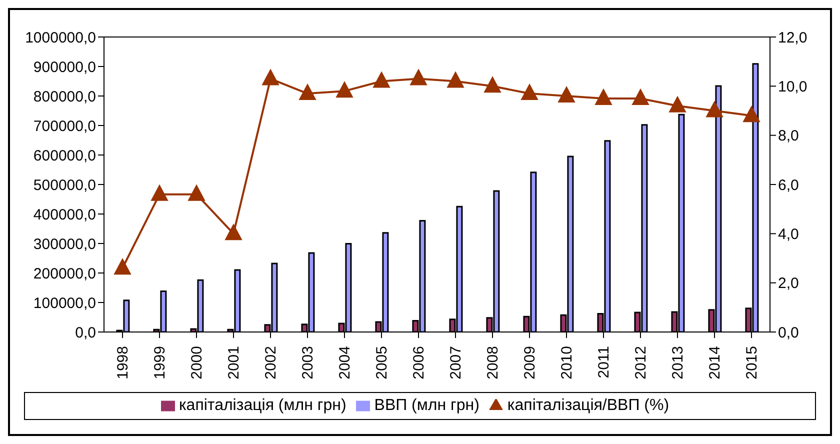 The image size is (840, 444). Describe the element at coordinates (60, 37) in the screenshot. I see `y-tick-label: 1000000,0` at that location.